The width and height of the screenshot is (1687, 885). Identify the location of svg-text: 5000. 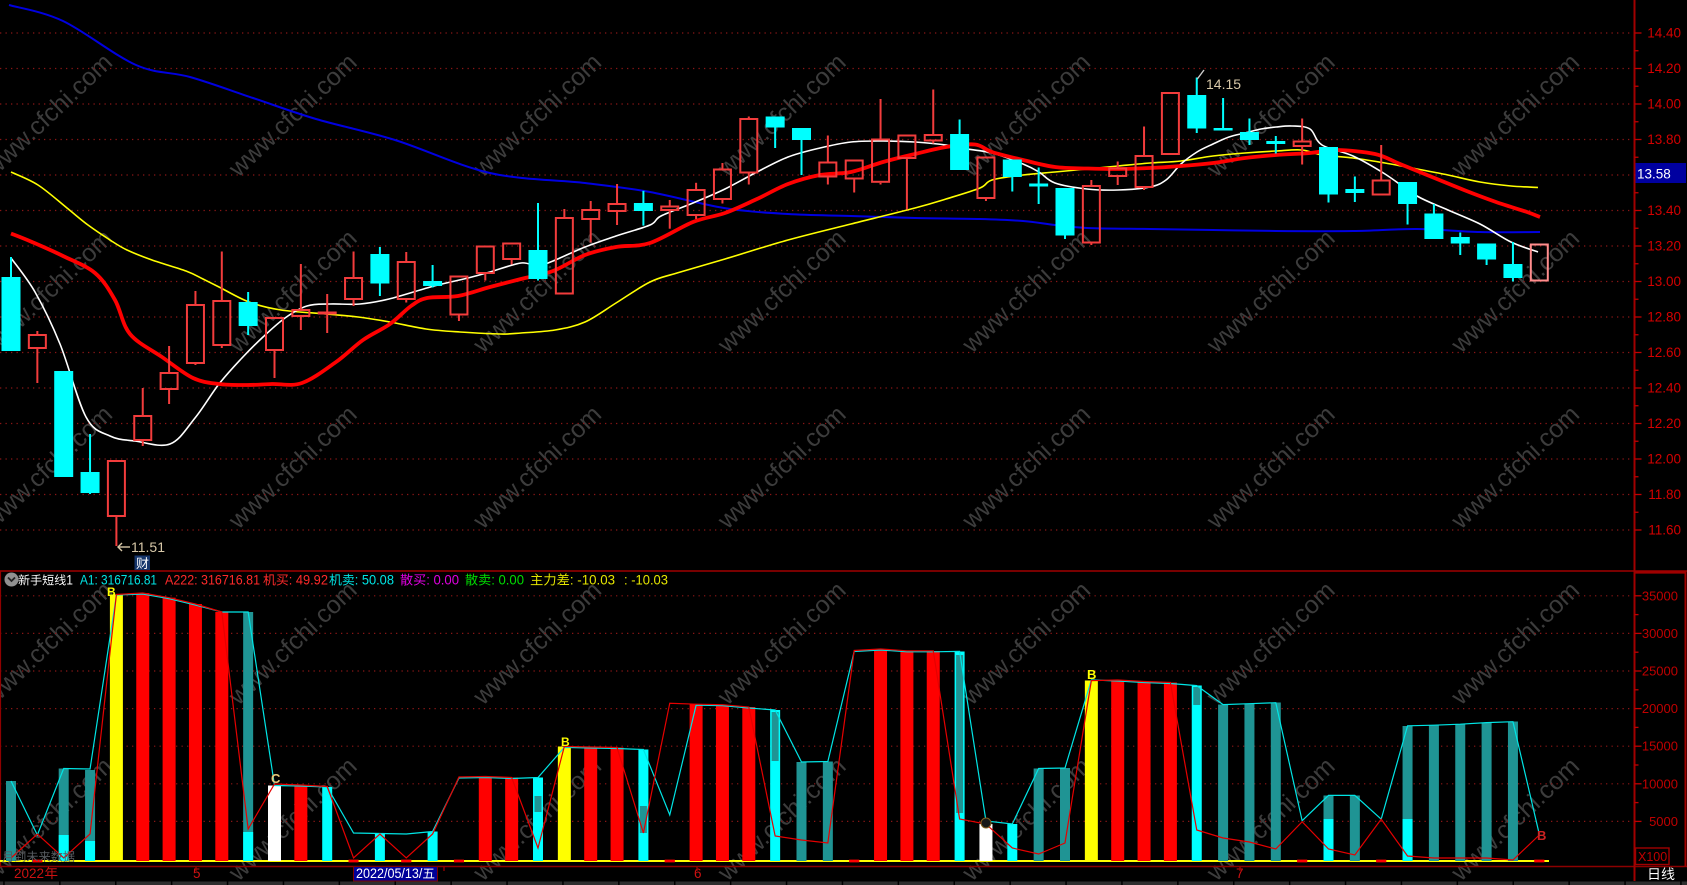
(1663, 821).